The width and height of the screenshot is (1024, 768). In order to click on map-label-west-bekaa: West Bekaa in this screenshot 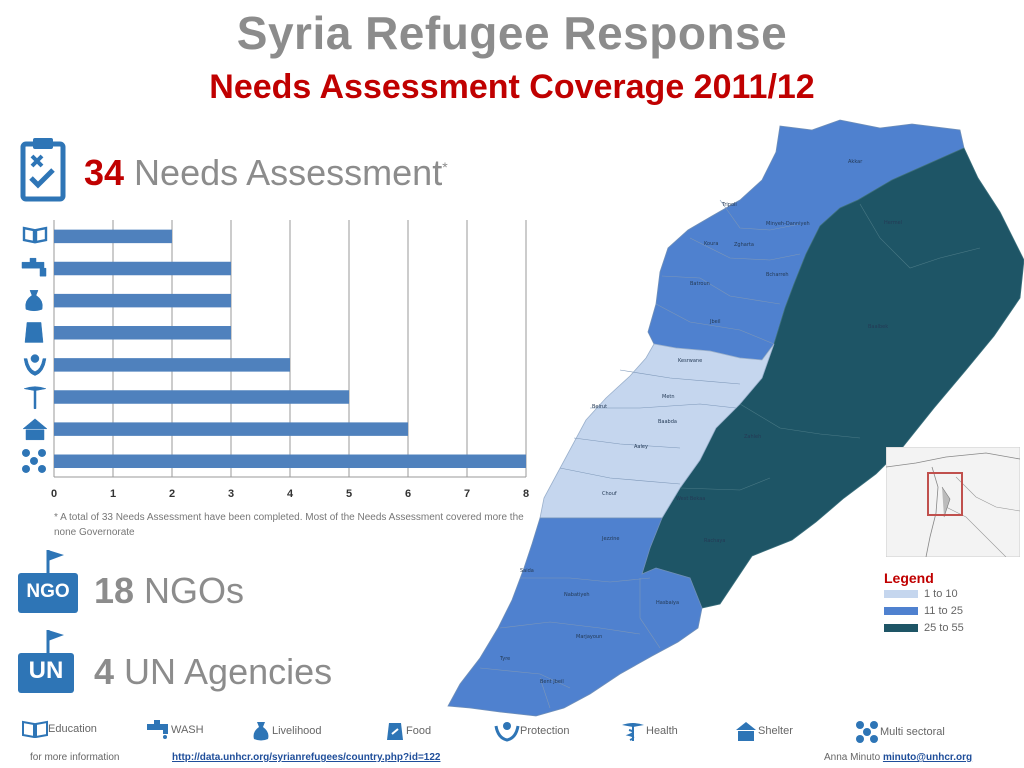, I will do `click(690, 499)`.